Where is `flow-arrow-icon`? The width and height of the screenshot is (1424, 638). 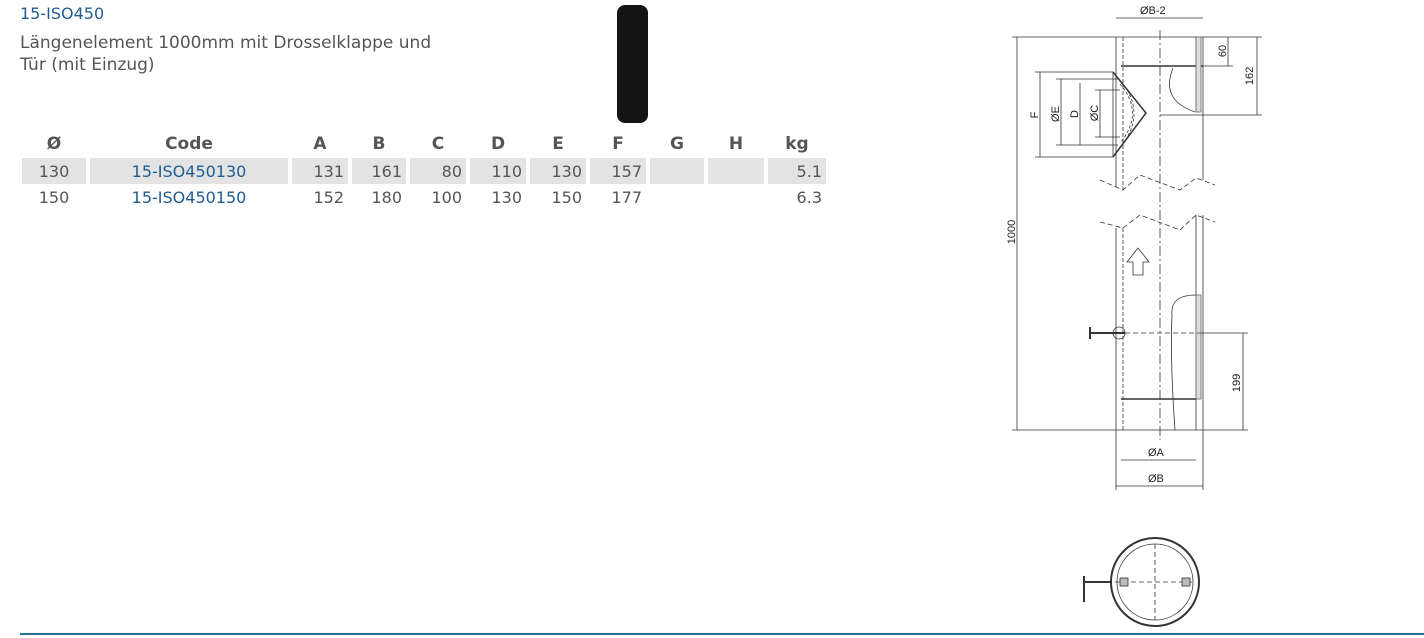 flow-arrow-icon is located at coordinates (1138, 261).